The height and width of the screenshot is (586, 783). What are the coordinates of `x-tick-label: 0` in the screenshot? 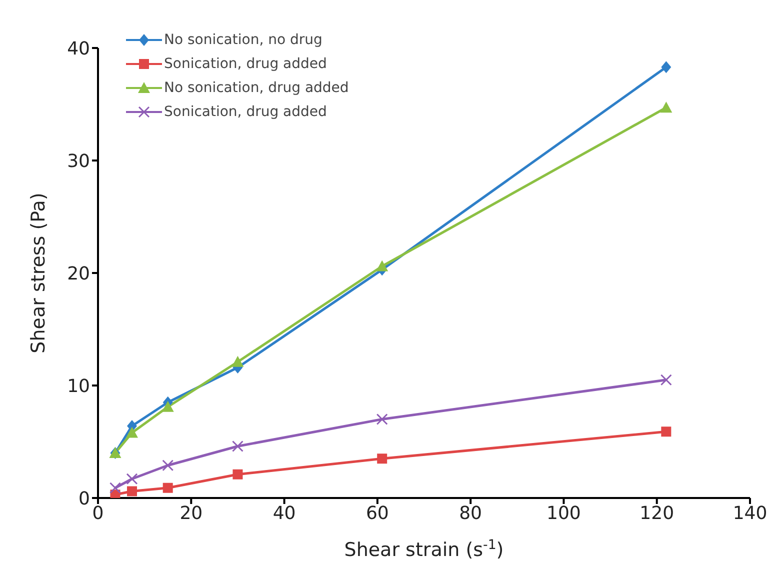 It's located at (98, 513).